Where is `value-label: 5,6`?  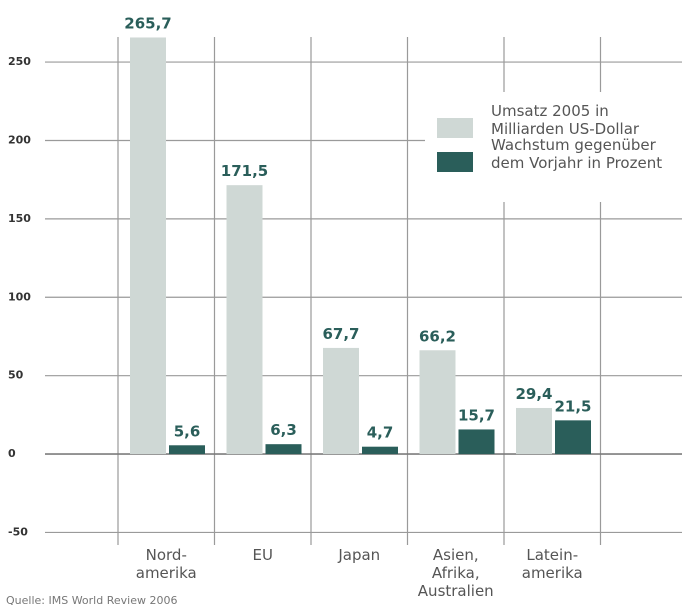
value-label: 5,6 is located at coordinates (187, 431).